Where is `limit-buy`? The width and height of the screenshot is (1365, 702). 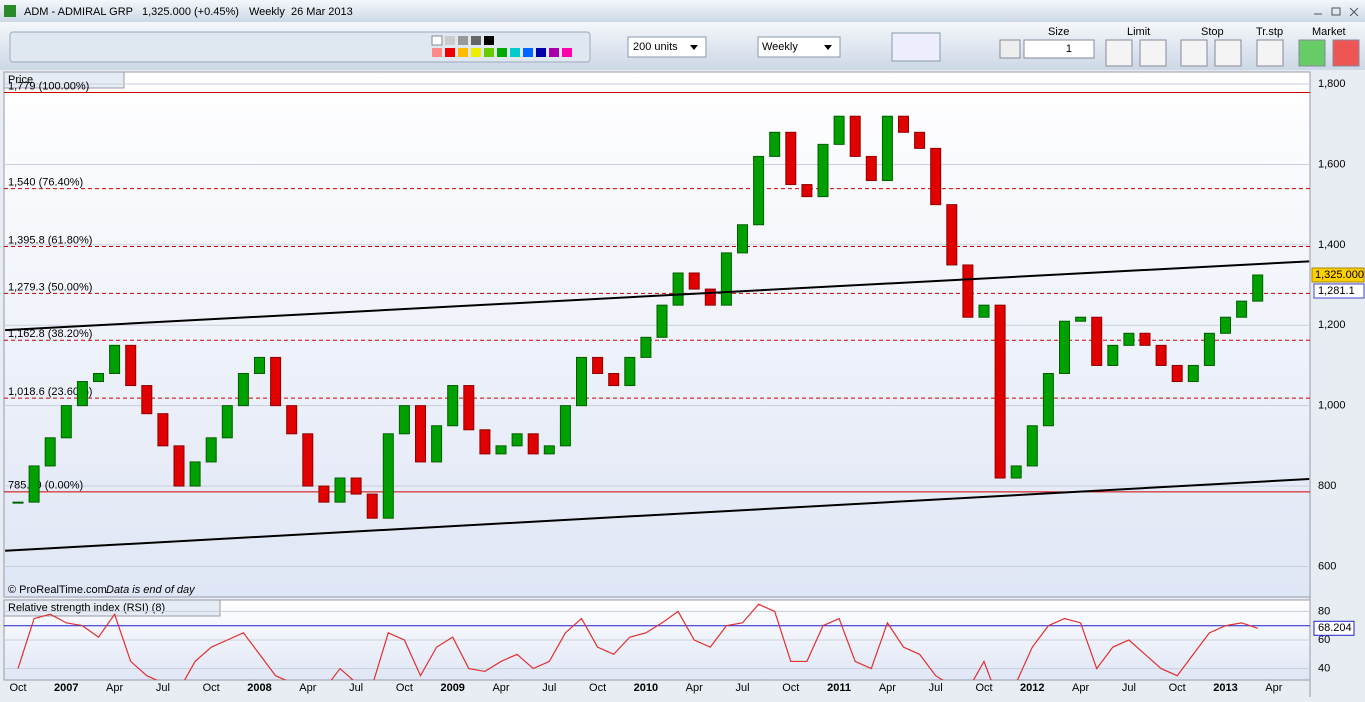
limit-buy is located at coordinates (1119, 53).